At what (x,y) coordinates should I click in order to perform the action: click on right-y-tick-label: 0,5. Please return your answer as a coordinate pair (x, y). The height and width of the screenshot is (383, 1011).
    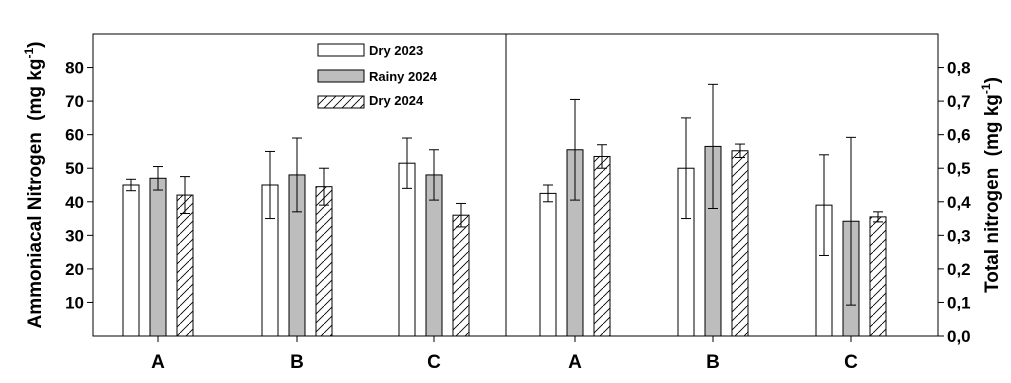
    Looking at the image, I should click on (959, 168).